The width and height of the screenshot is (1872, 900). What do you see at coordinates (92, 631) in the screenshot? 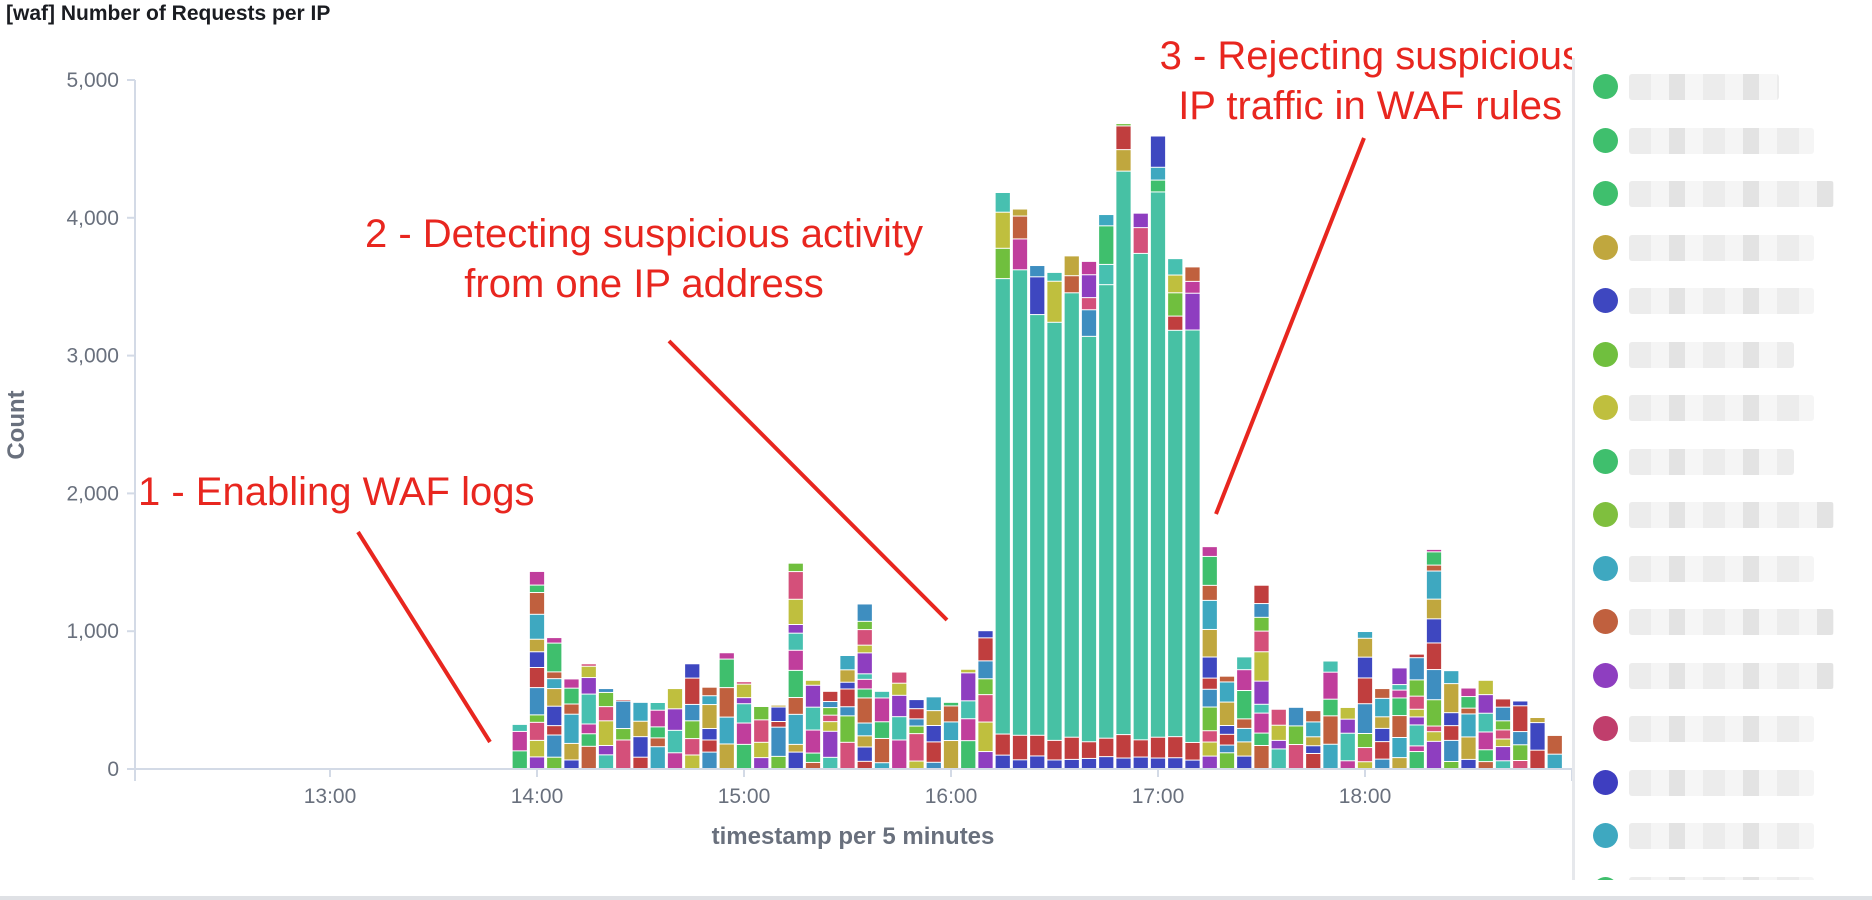
I see `y-tick-label: 1,000` at bounding box center [92, 631].